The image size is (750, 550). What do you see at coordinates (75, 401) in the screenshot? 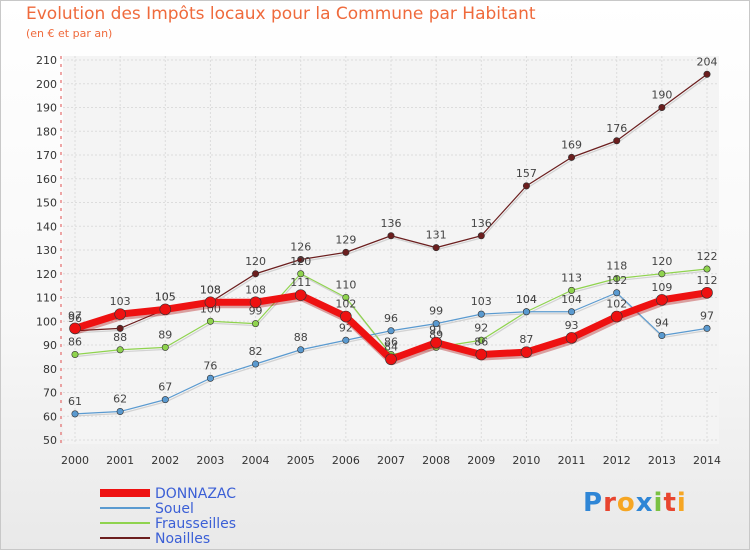
I see `data-label: 61` at bounding box center [75, 401].